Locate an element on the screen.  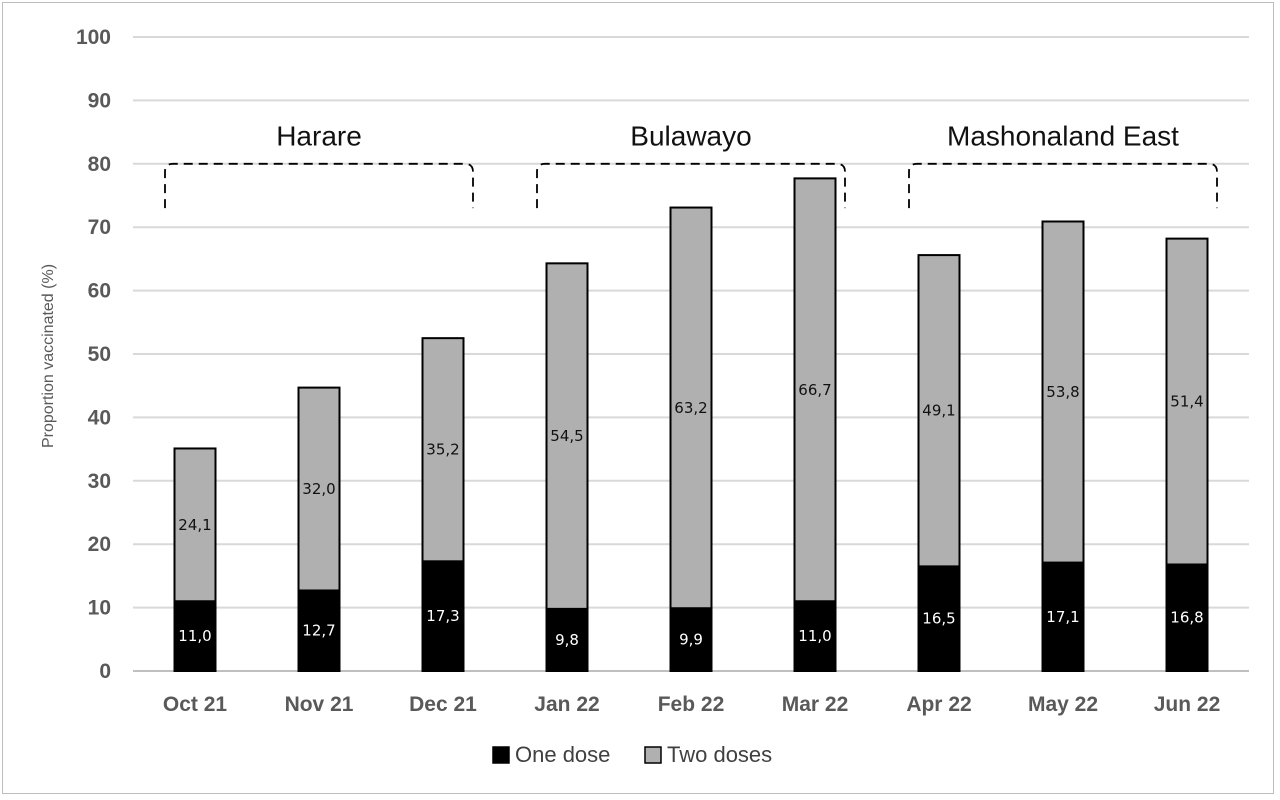
data-label: 17,3 is located at coordinates (442, 616).